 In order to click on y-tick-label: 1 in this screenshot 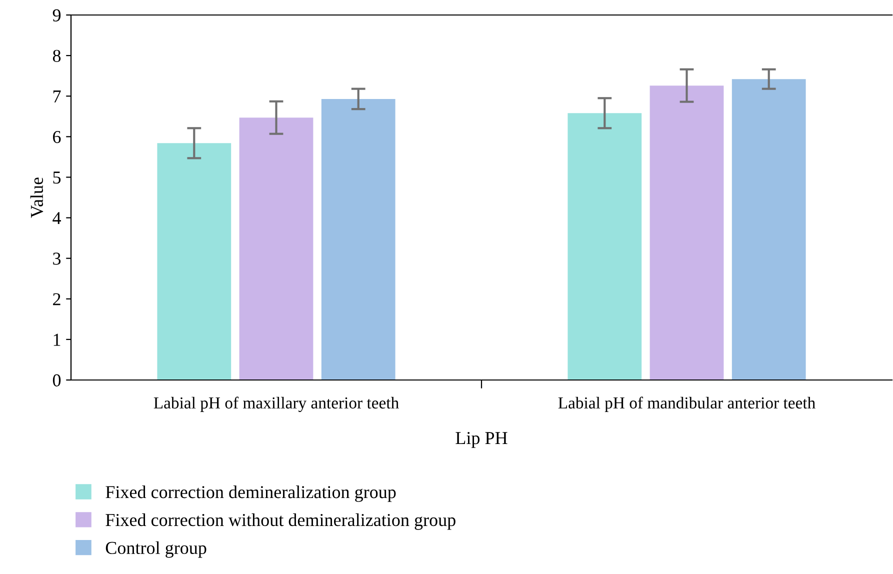, I will do `click(57, 340)`.